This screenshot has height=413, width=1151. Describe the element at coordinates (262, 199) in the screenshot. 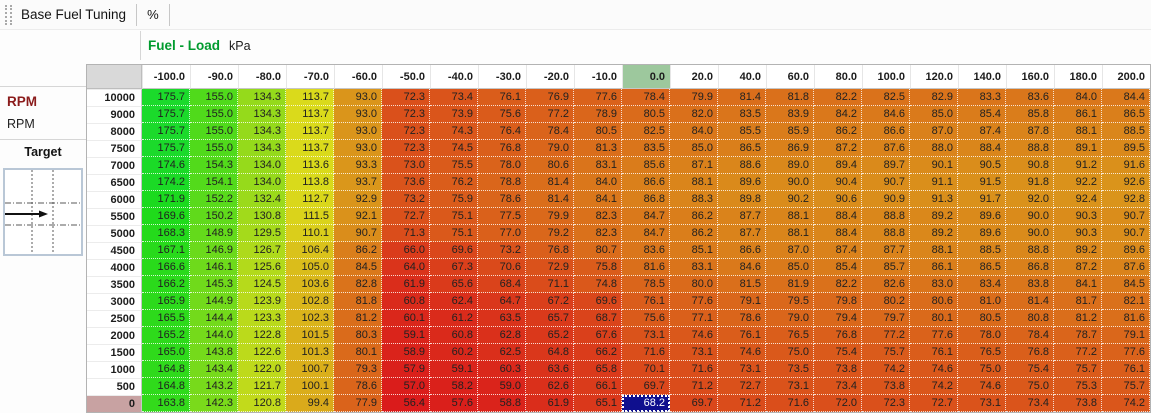

I see `table-cell: 132.4` at that location.